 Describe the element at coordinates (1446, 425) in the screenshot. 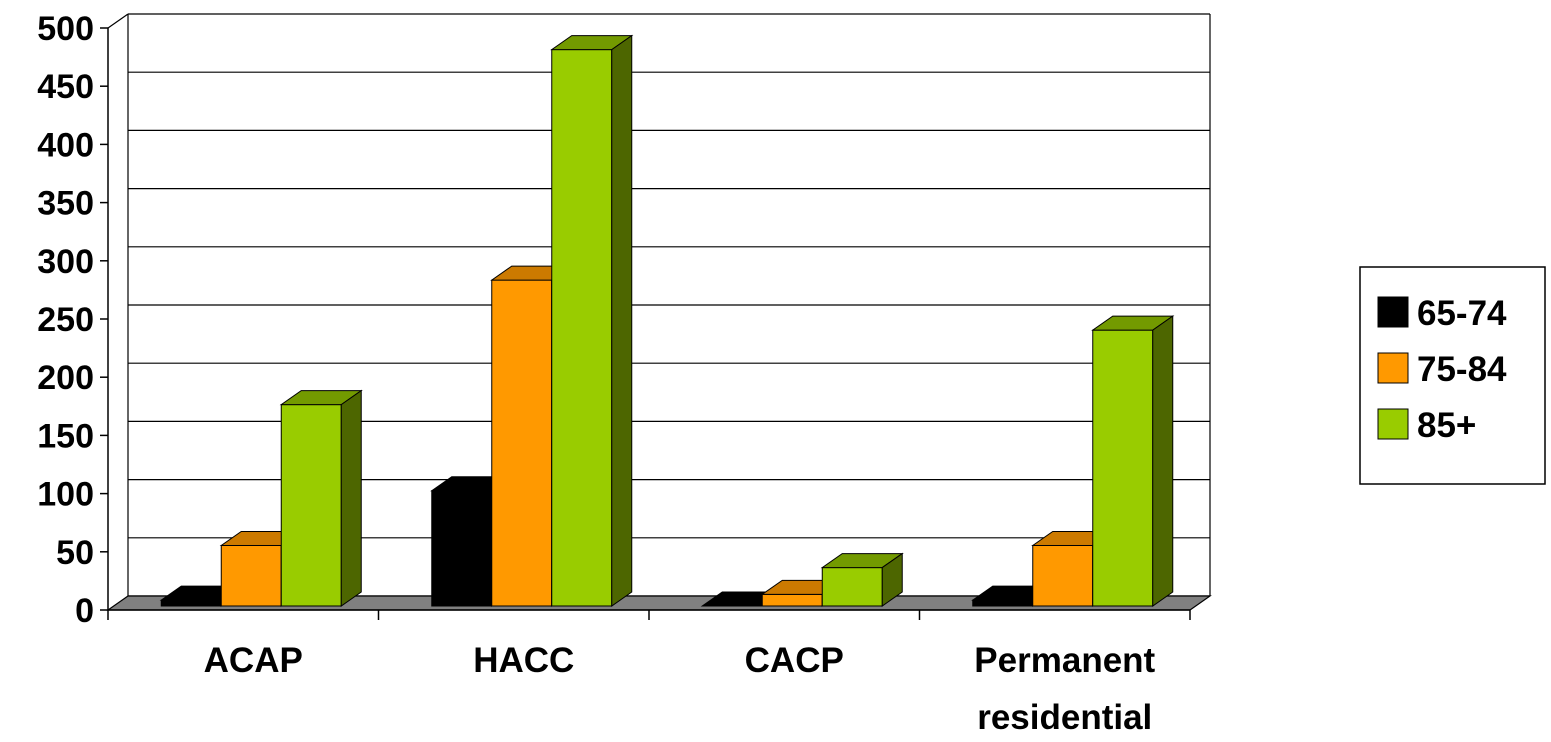

I see `legend-label: 85+` at that location.